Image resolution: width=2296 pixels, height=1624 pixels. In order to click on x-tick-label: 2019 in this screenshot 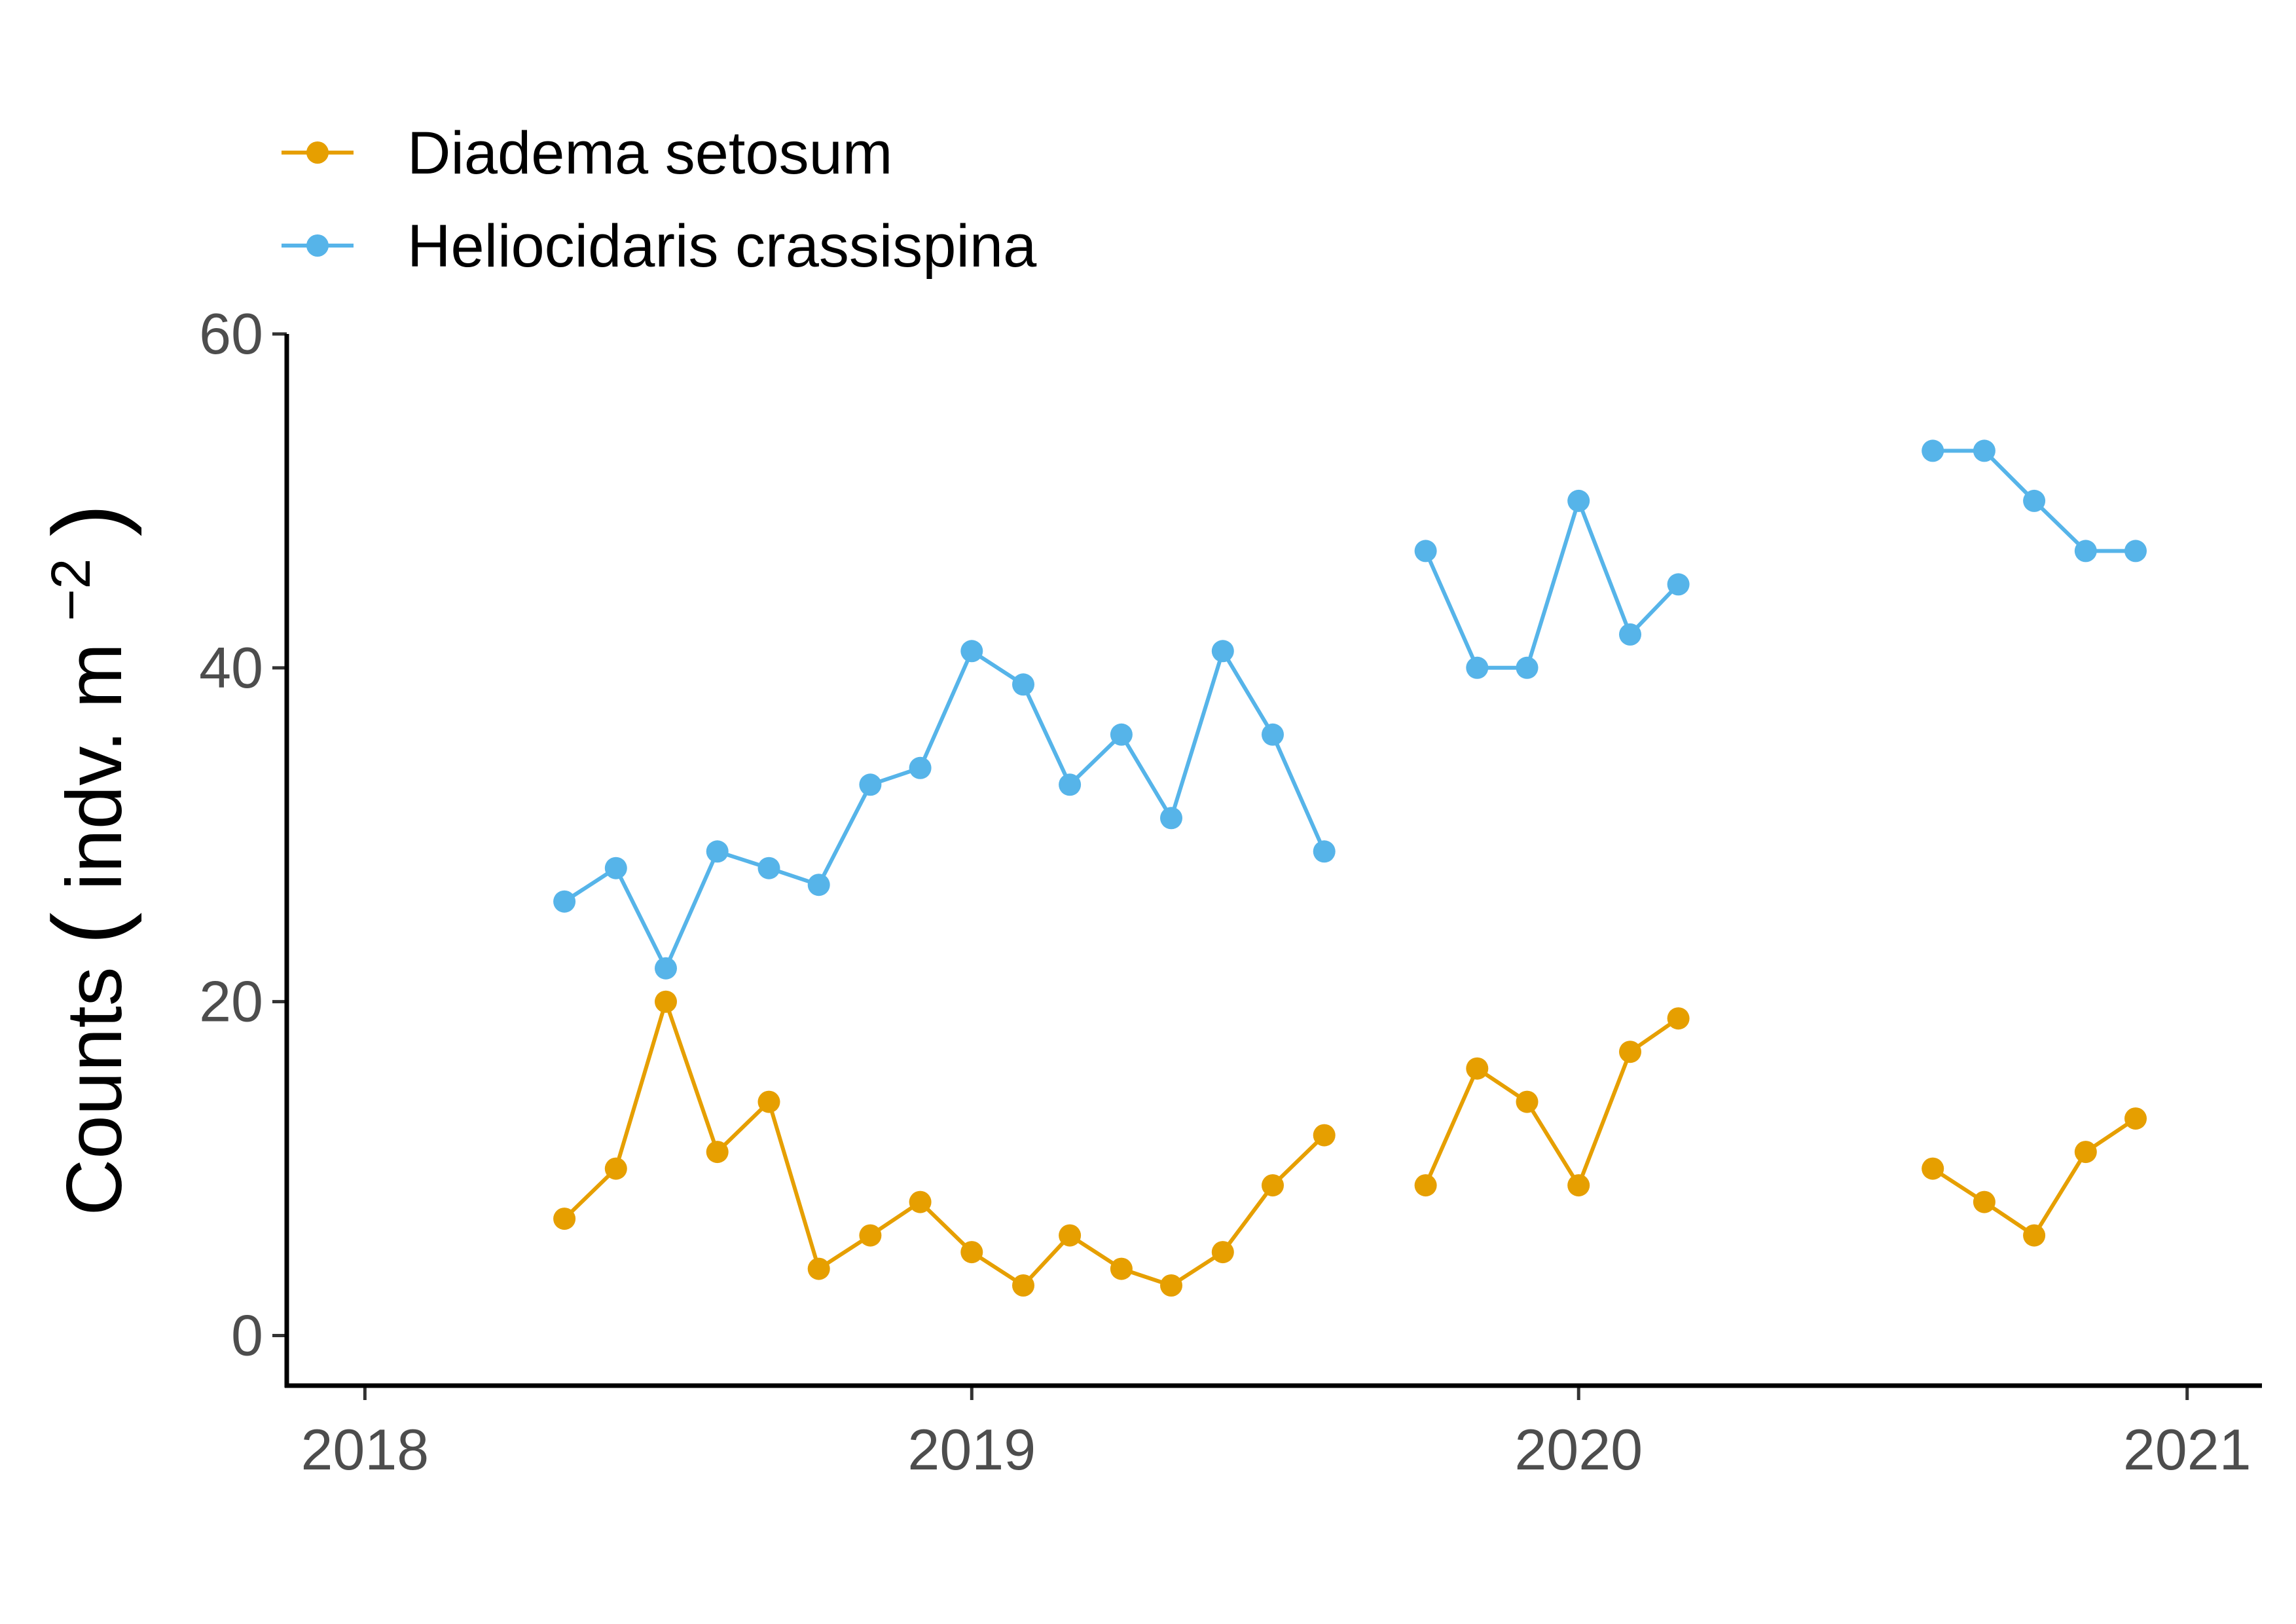, I will do `click(971, 1449)`.